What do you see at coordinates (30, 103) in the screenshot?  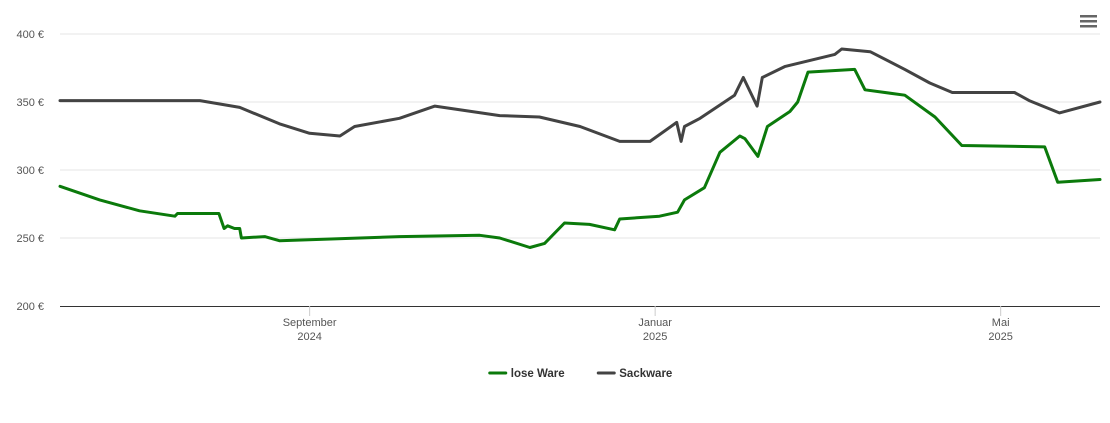 I see `y-tick-label: 350 €` at bounding box center [30, 103].